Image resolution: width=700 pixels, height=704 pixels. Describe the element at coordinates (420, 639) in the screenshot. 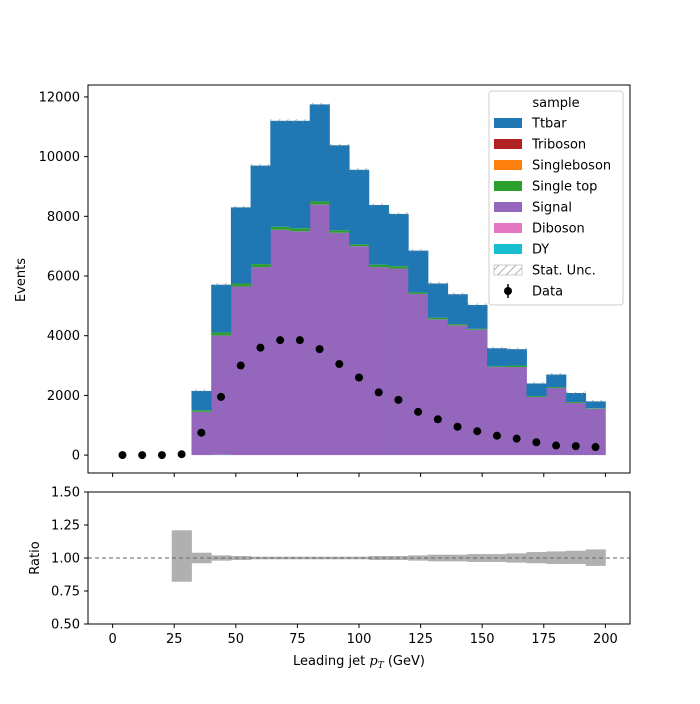

I see `x-tick-label-5: 125` at that location.